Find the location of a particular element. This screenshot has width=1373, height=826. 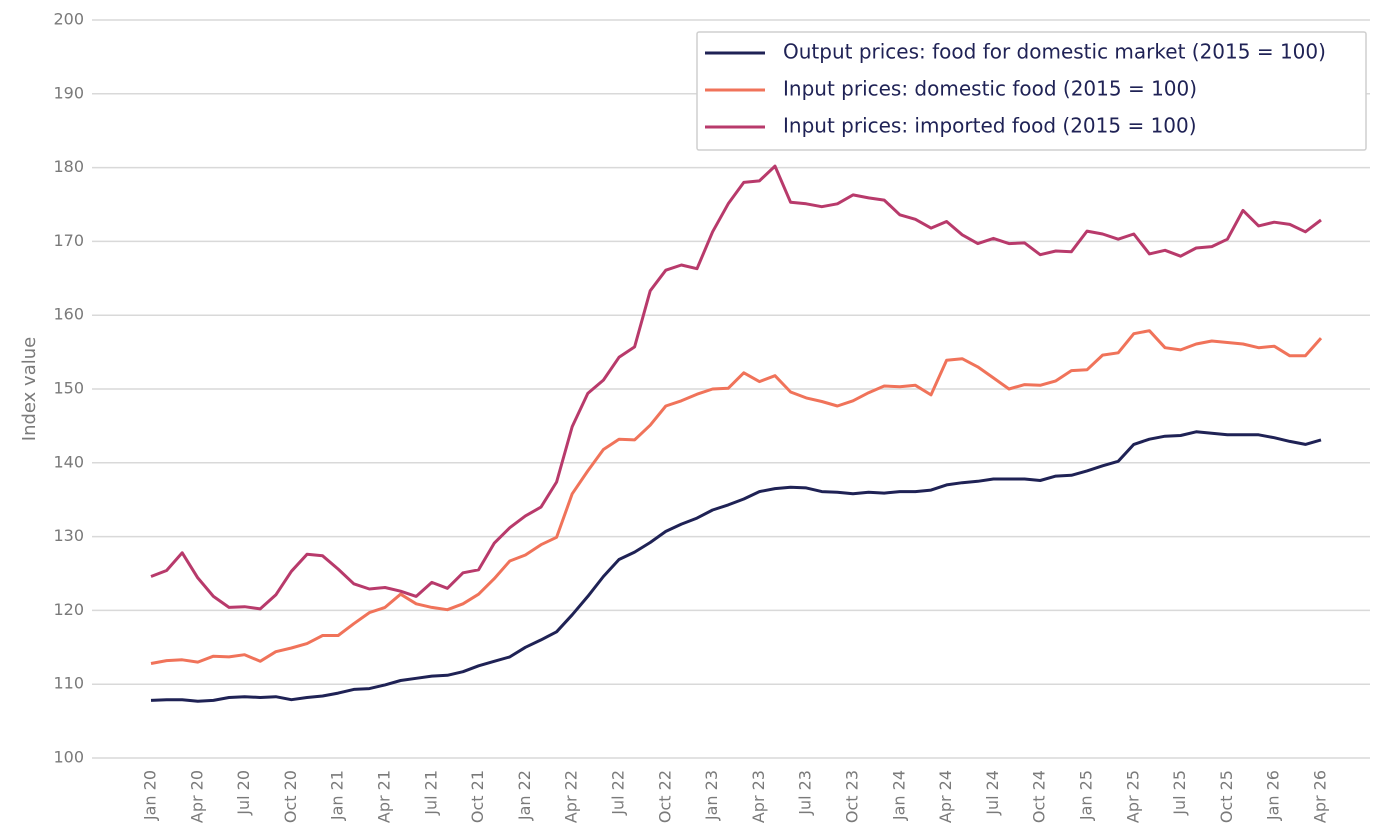

x-tick-label: Jul 21 is located at coordinates (430, 793).